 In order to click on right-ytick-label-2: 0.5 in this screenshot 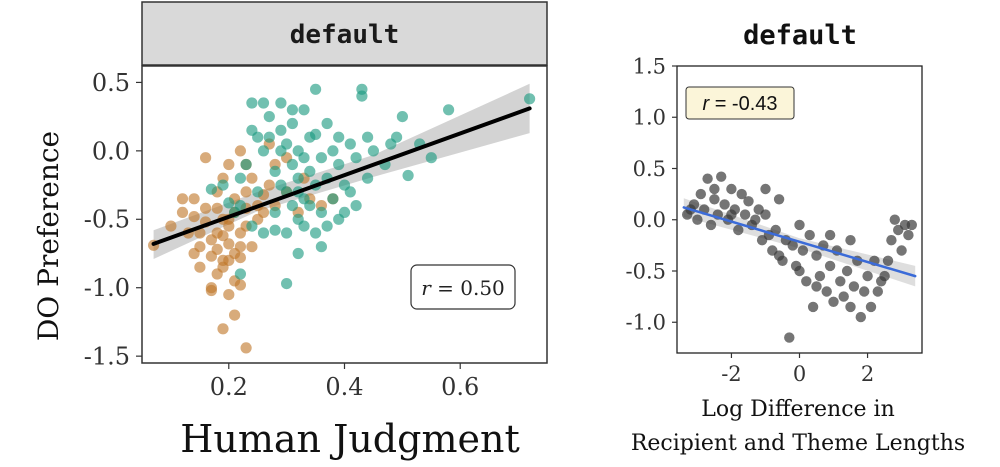, I will do `click(649, 169)`.